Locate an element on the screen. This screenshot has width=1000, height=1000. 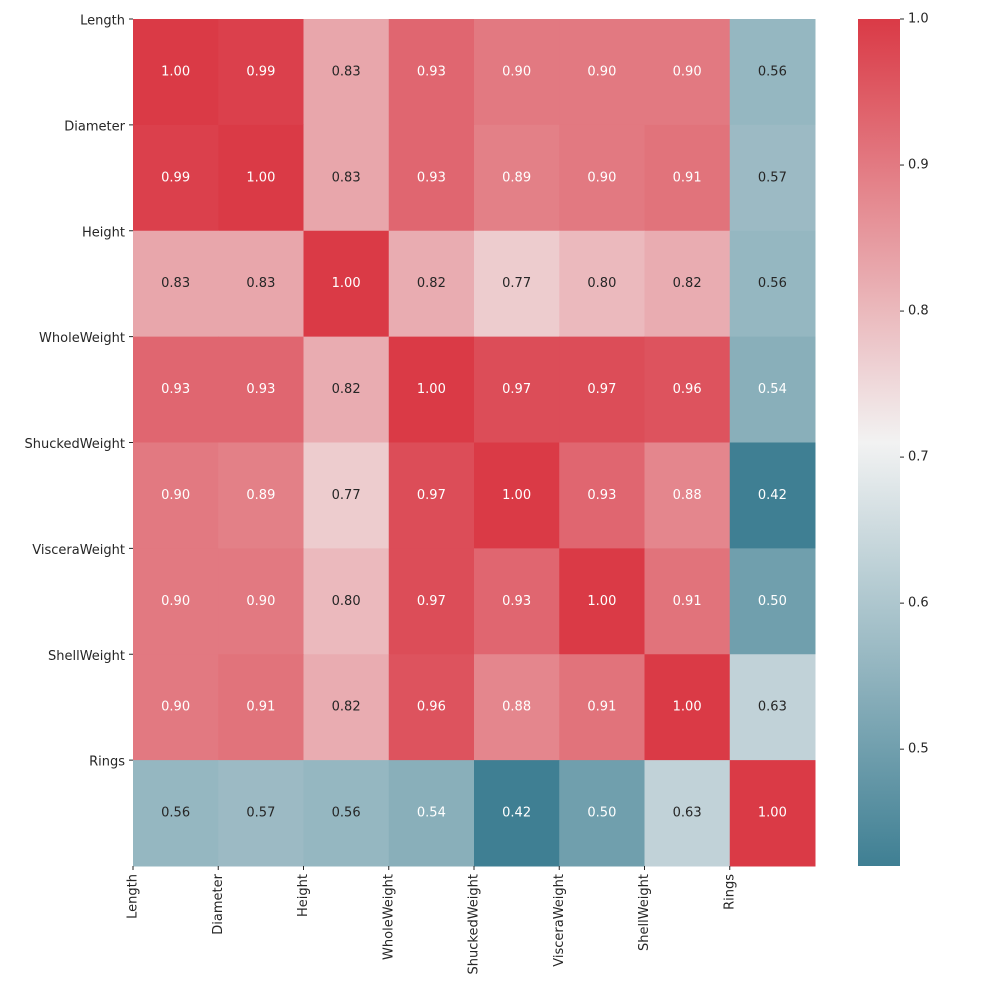
x-tick-label: Diameter is located at coordinates (218, 903).